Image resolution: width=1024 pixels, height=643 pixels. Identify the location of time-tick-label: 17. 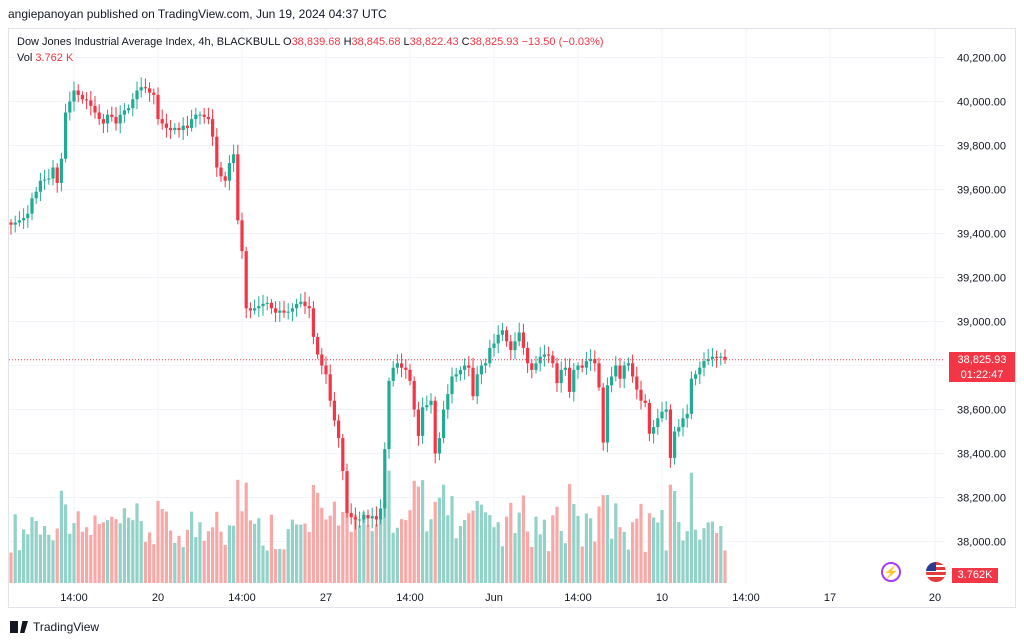
(830, 598).